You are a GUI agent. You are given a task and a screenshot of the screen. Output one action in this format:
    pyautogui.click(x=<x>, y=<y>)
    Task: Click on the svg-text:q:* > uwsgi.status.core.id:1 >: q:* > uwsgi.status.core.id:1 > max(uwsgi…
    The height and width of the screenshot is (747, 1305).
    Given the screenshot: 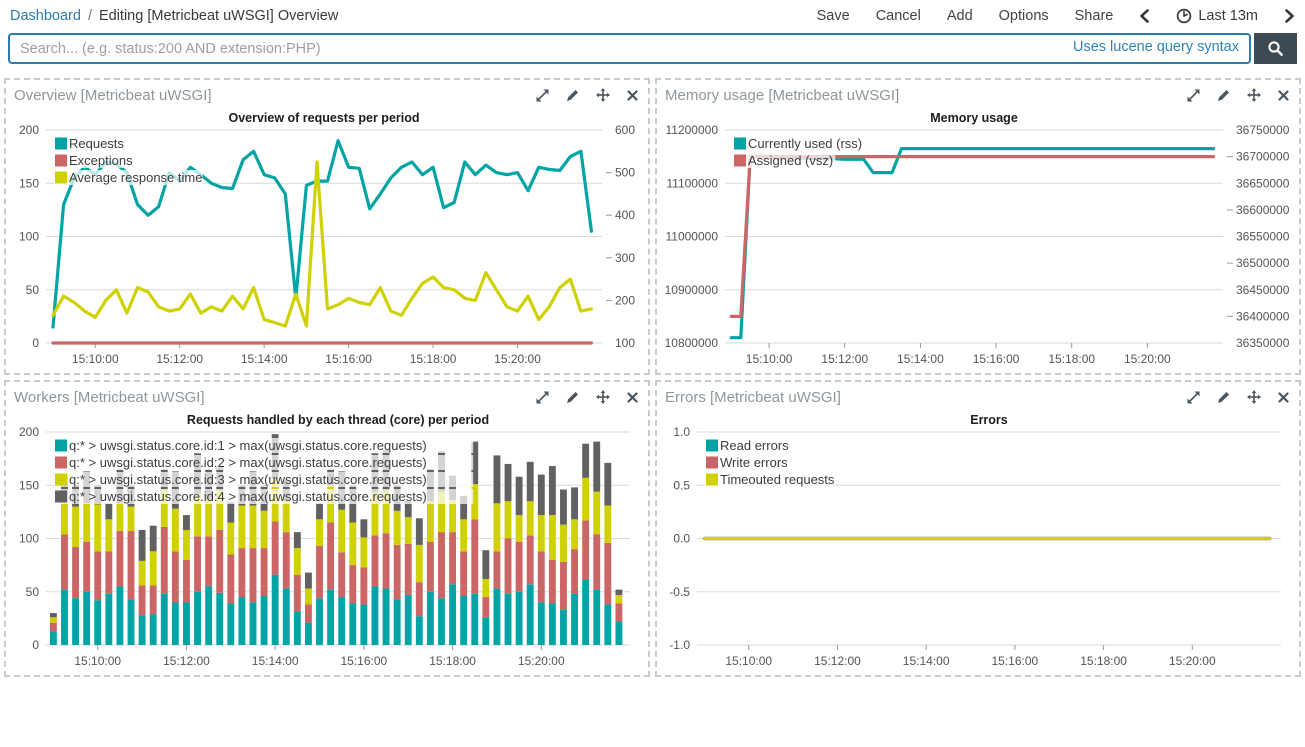 What is the action you would take?
    pyautogui.click(x=248, y=445)
    